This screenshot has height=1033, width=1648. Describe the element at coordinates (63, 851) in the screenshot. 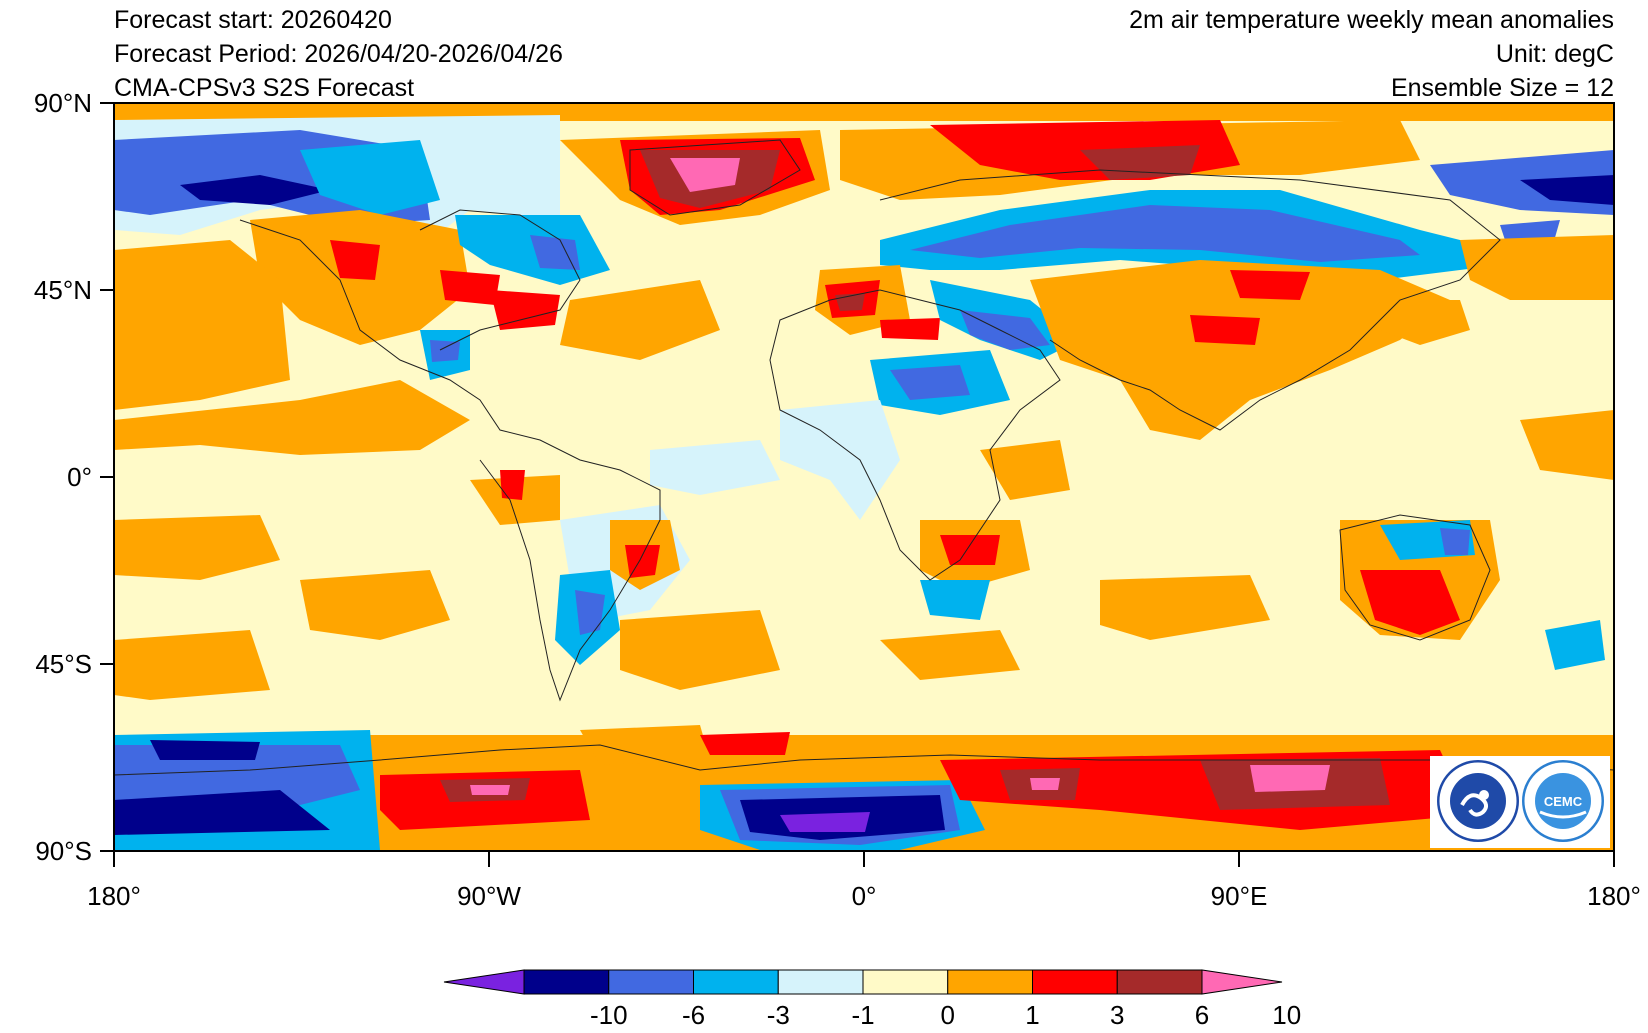

I see `lat-label-90s: 90°S` at that location.